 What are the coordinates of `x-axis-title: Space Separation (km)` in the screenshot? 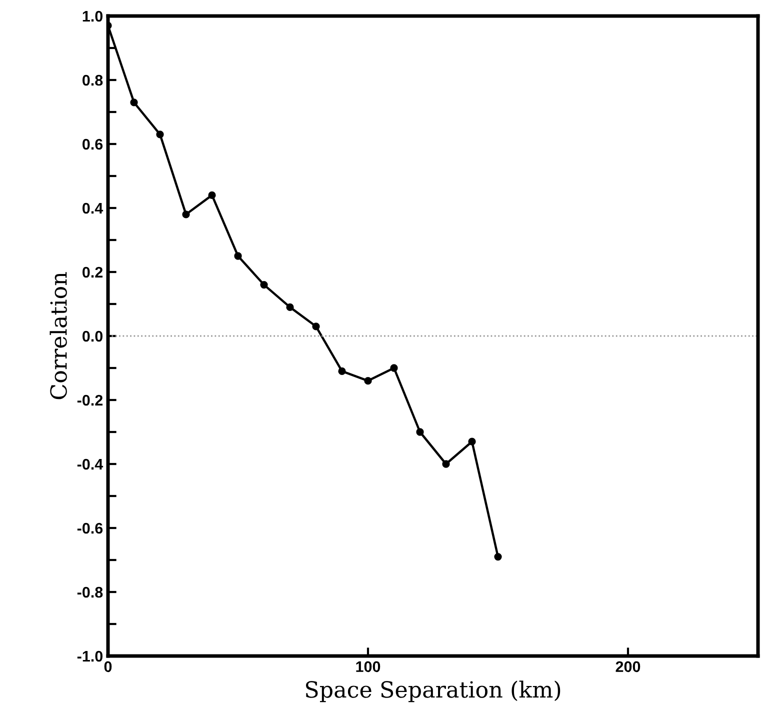 It's located at (433, 691).